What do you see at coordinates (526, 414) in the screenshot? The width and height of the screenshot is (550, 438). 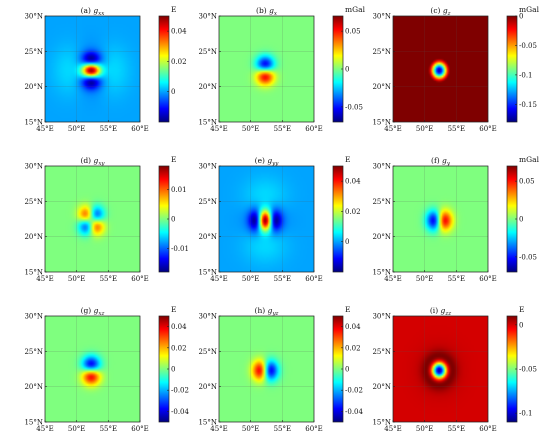 I see `colorbar-tick-label: -0.1` at bounding box center [526, 414].